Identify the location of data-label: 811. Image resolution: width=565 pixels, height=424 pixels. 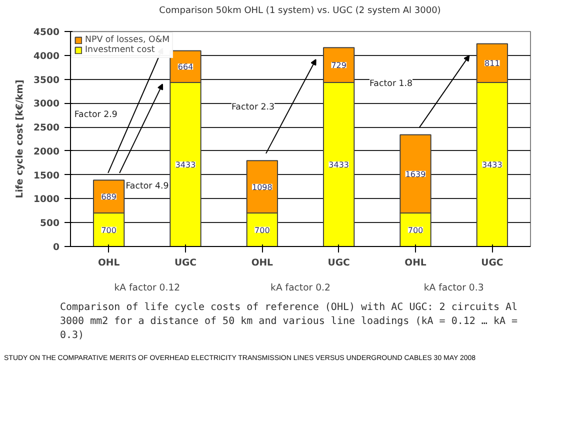
(492, 63).